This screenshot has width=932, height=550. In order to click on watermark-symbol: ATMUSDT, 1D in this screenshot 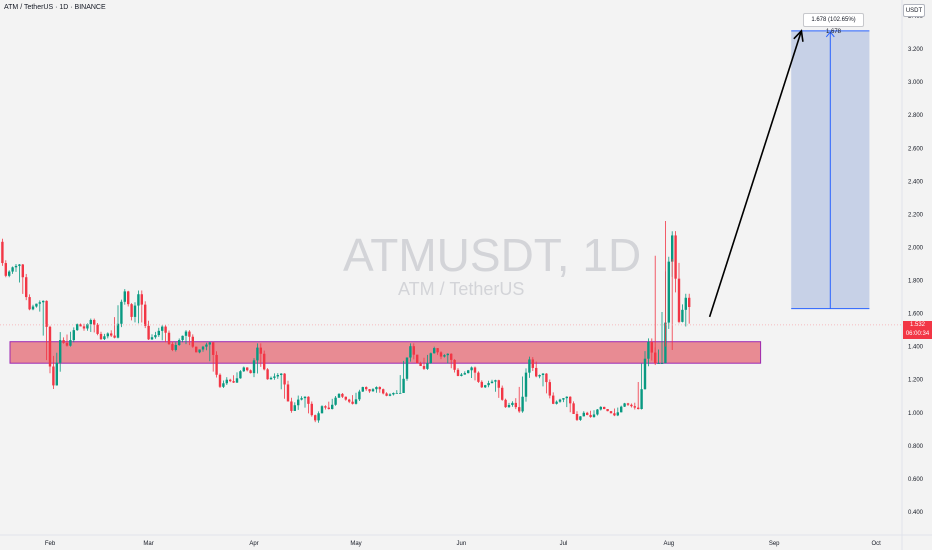, I will do `click(492, 255)`.